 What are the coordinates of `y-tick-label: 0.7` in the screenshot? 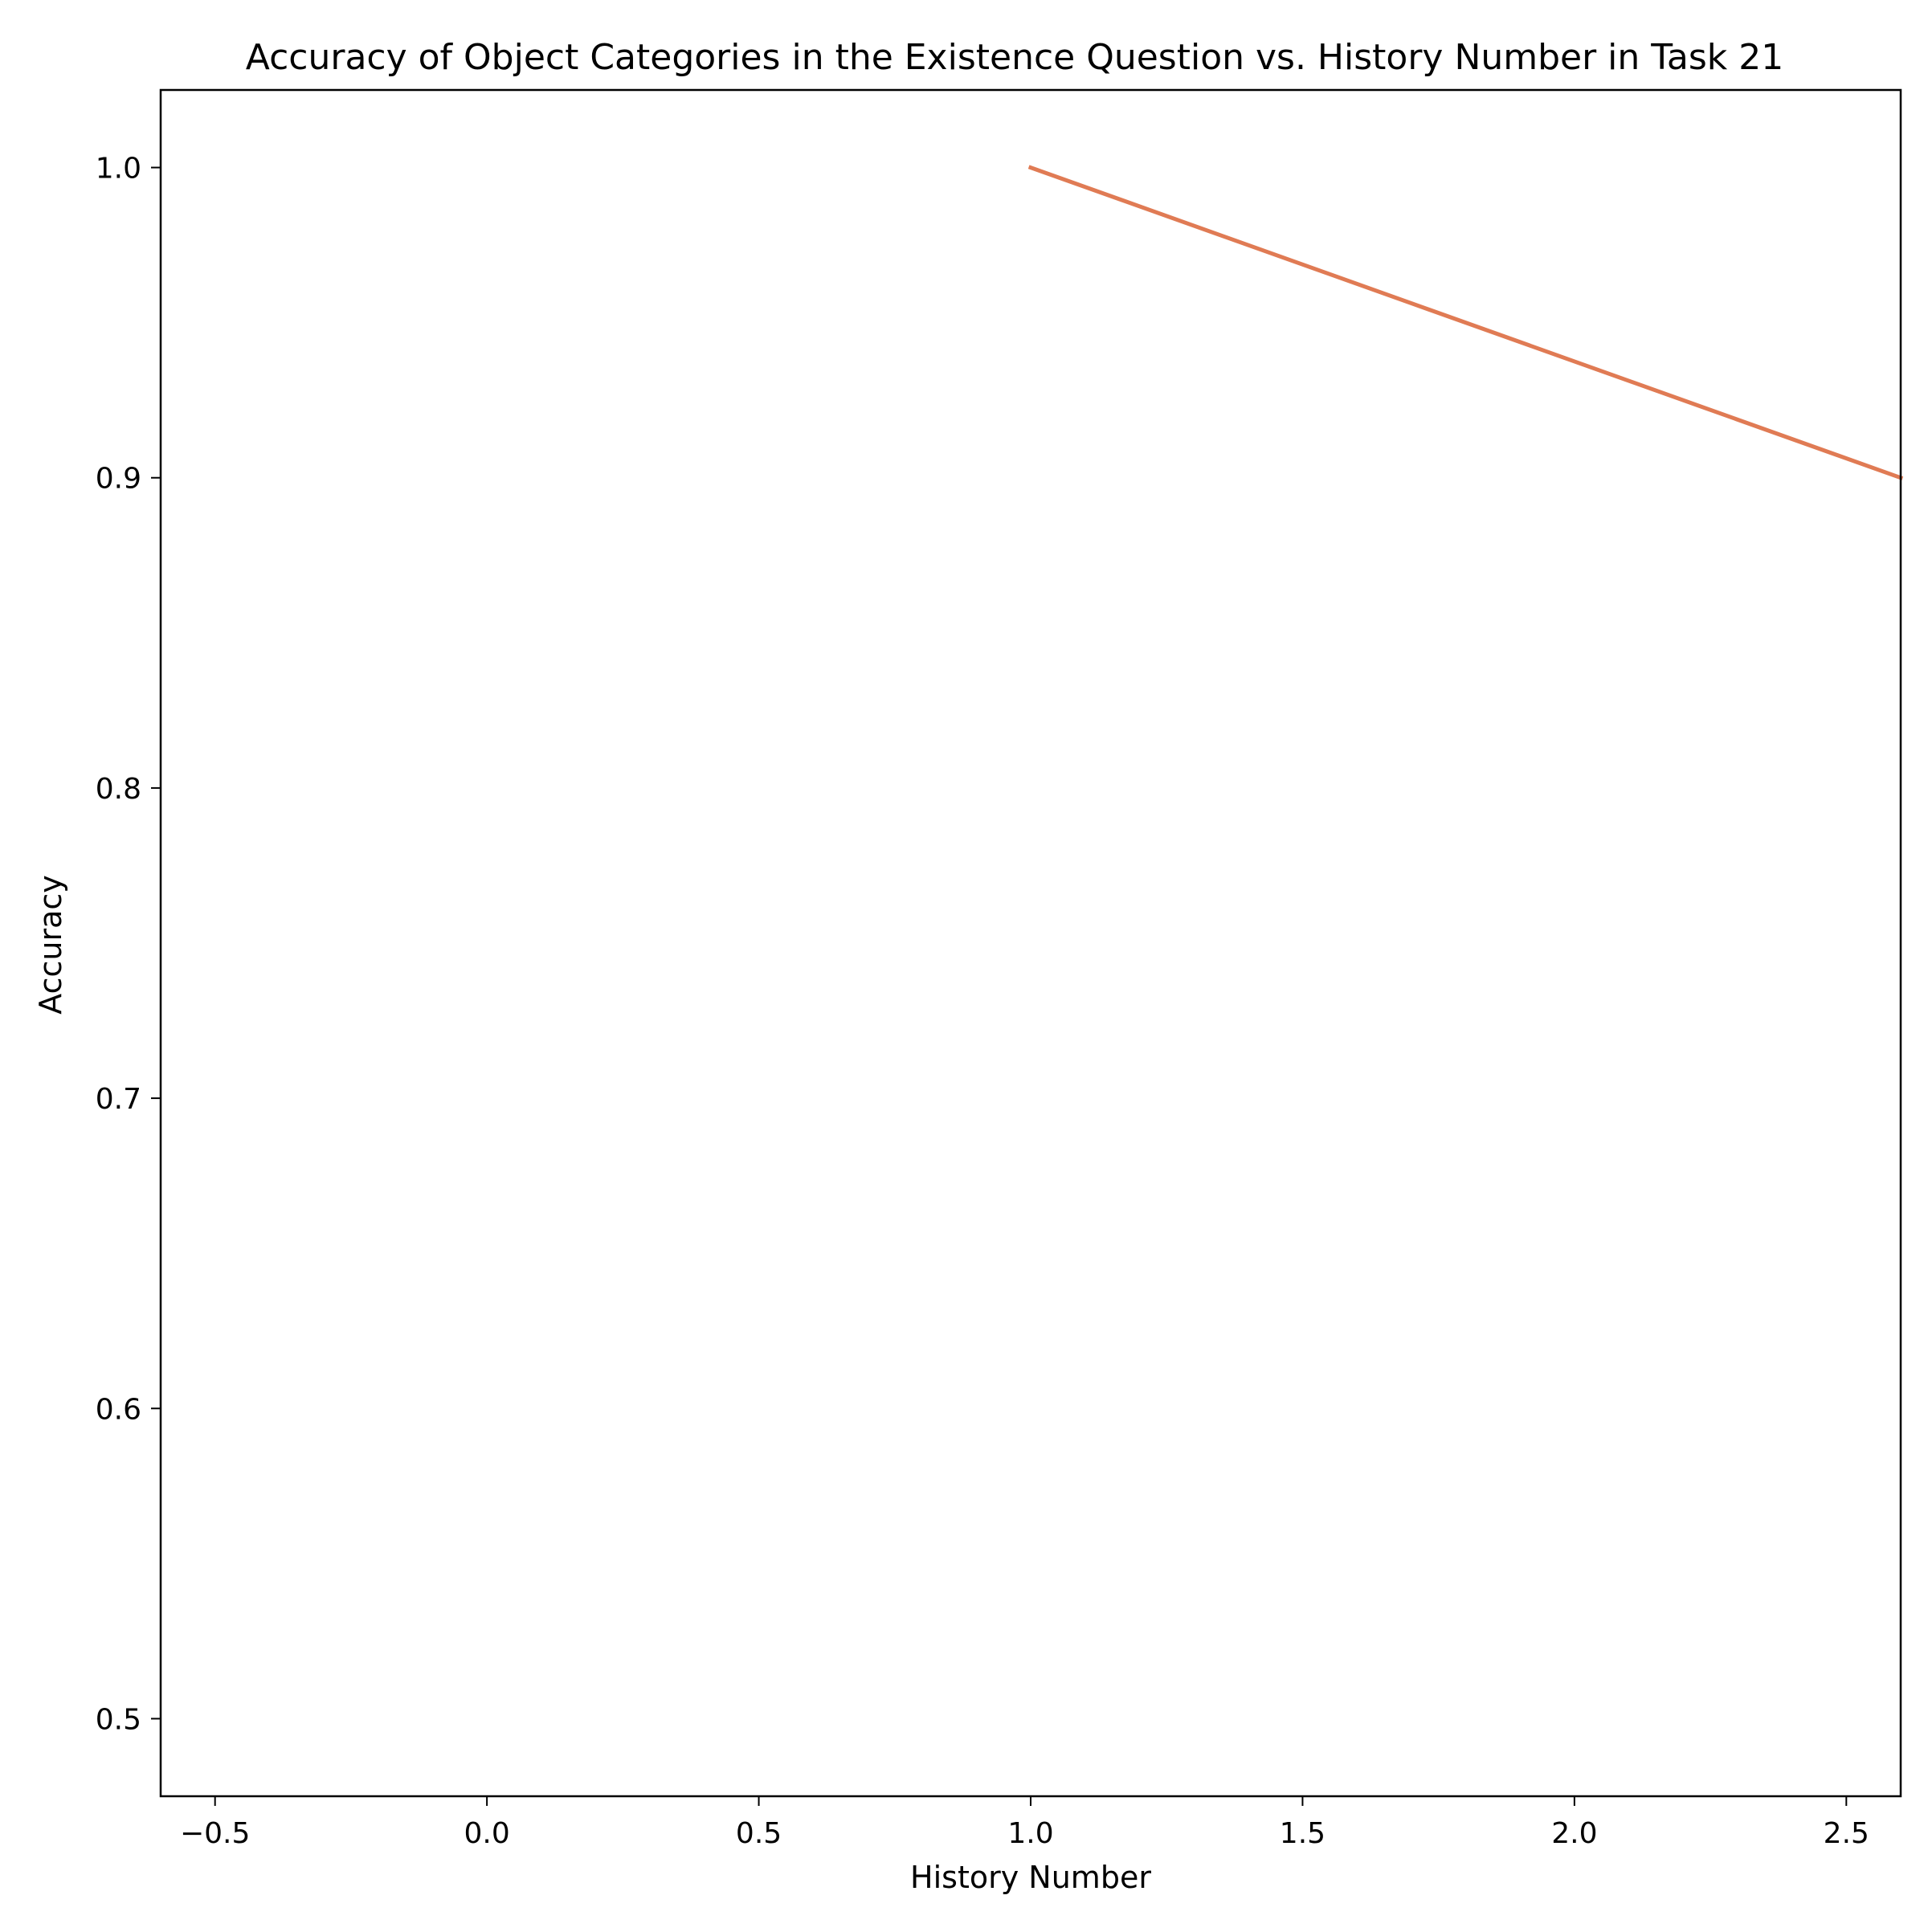 It's located at (119, 1099).